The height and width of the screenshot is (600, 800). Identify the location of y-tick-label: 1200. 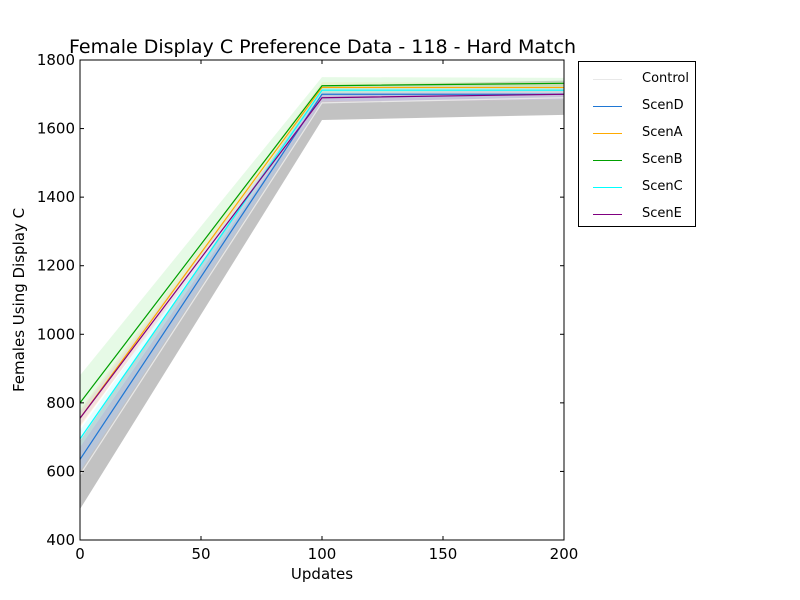
(56, 266).